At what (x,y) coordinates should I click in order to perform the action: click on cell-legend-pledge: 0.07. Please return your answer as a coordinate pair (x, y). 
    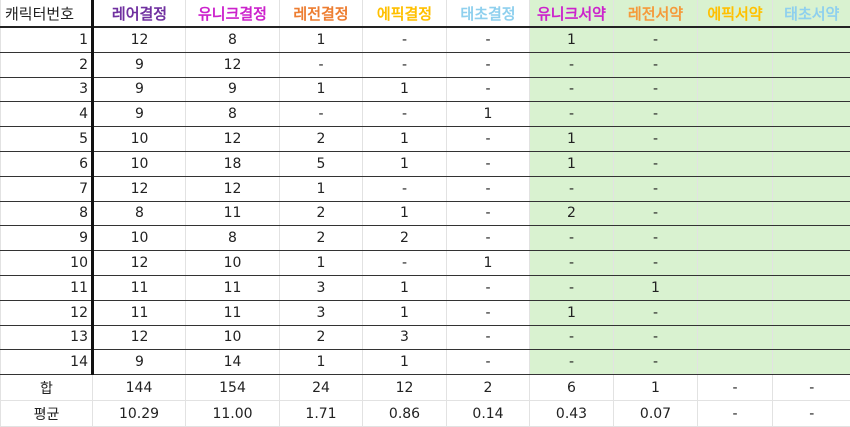
    Looking at the image, I should click on (656, 414).